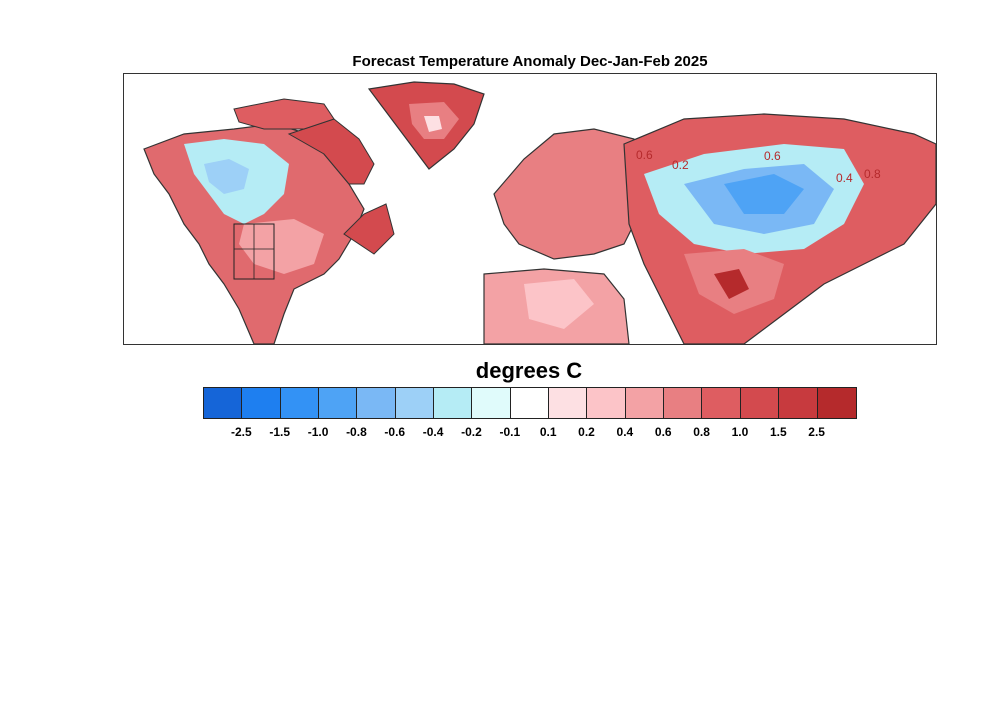 This screenshot has width=1000, height=707. I want to click on tick-label: 2.5, so click(816, 432).